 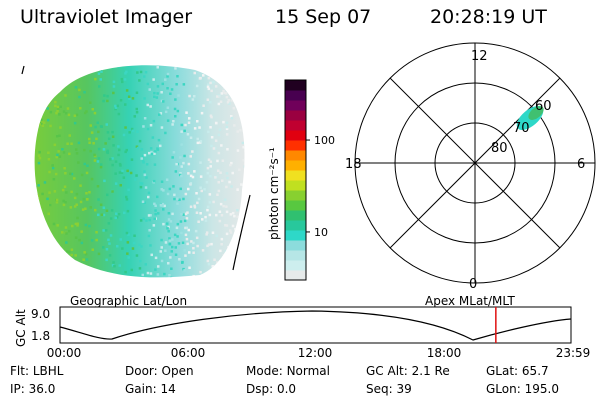 What do you see at coordinates (581, 164) in the screenshot?
I see `hour-label-6: 6` at bounding box center [581, 164].